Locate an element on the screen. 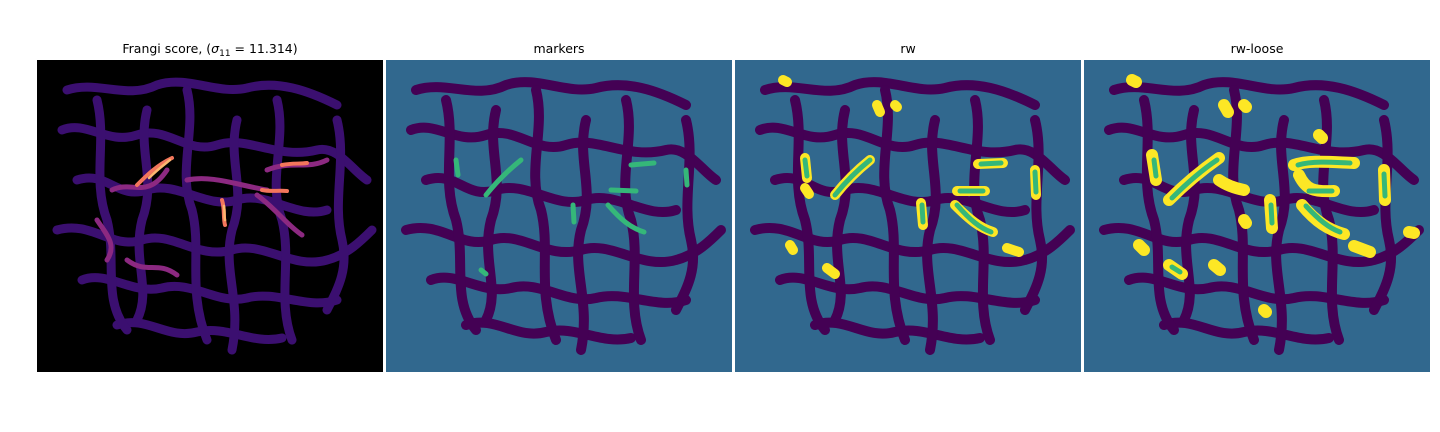 The width and height of the screenshot is (1440, 432). frangi-title-suffix: = 11.314) is located at coordinates (264, 48).